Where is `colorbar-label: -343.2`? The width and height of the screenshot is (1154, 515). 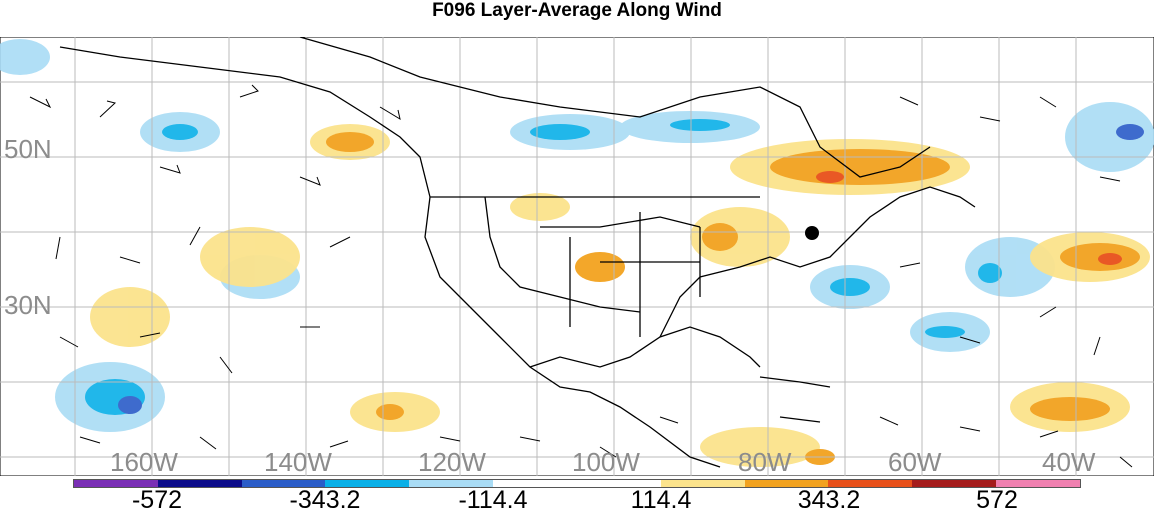 colorbar-label: -343.2 is located at coordinates (325, 500).